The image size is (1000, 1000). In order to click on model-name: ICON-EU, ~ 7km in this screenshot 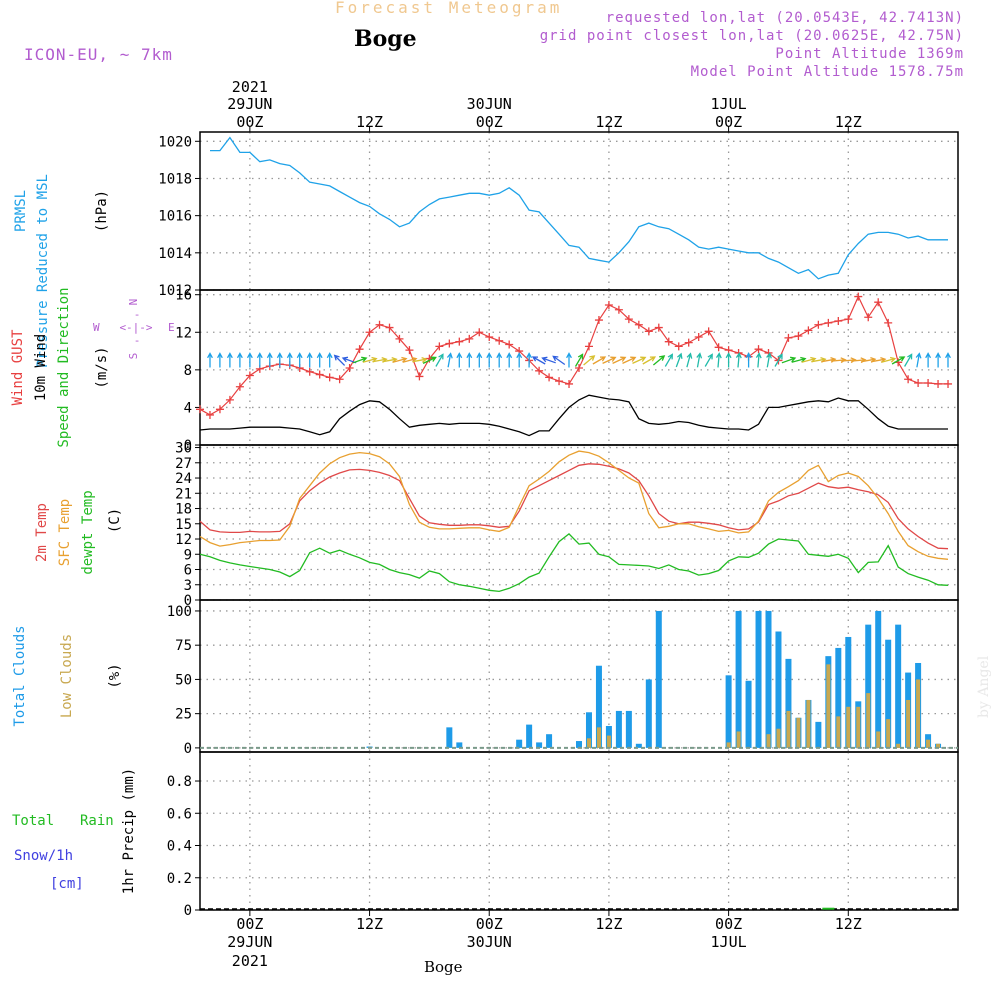, I will do `click(98, 54)`.